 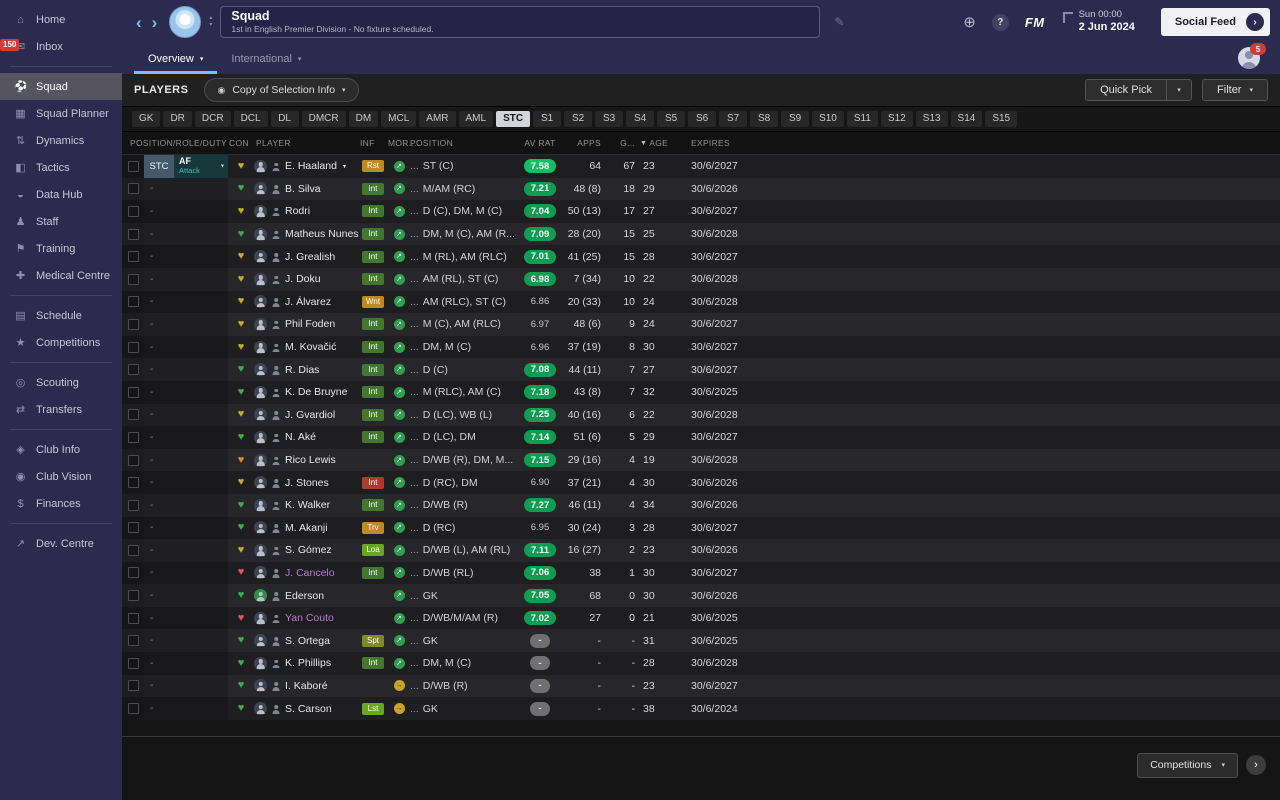 What do you see at coordinates (61, 46) in the screenshot?
I see `sidebar-item-inbox: 150 ✉ Inbox` at bounding box center [61, 46].